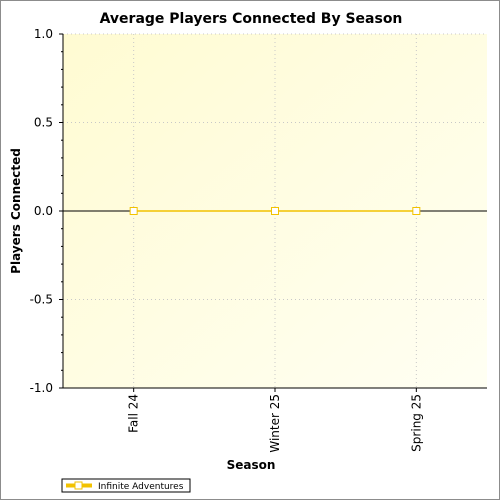  I want to click on y-tick-label: -1.0, so click(41, 388).